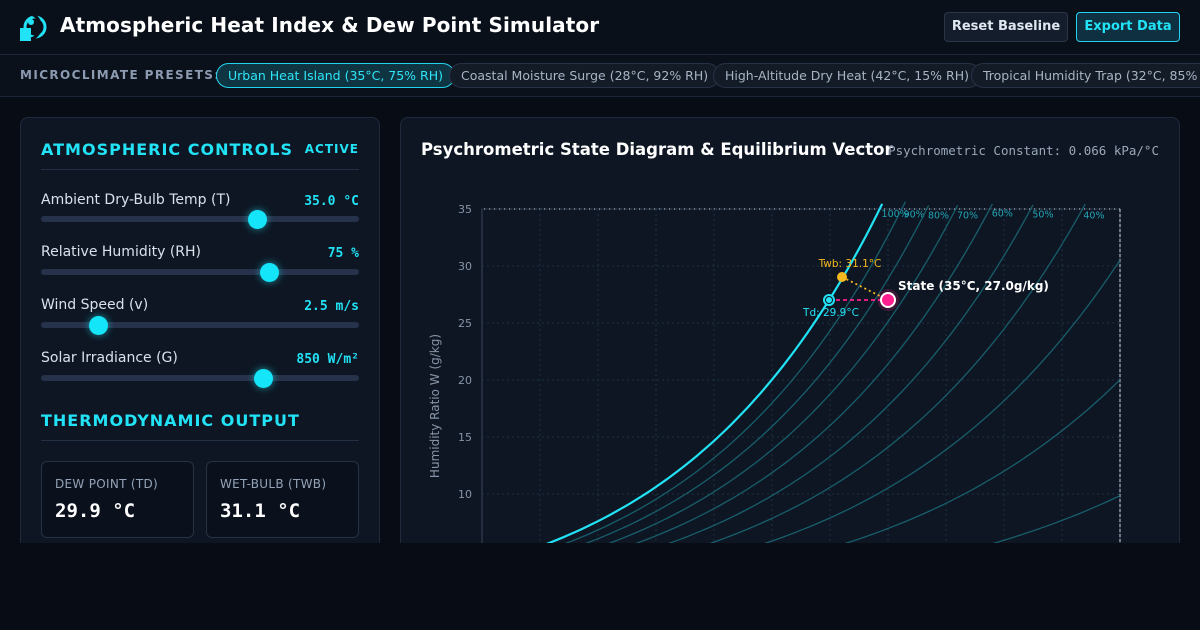 Image resolution: width=1200 pixels, height=630 pixels. I want to click on output-divider, so click(200, 440).